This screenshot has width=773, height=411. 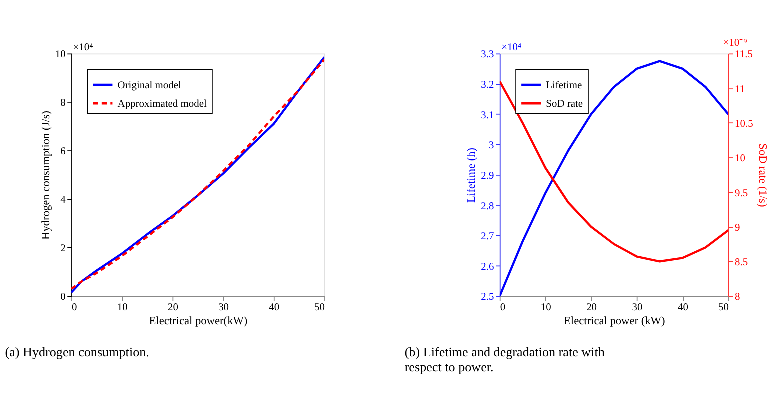 I want to click on text: ×10⁻⁹, so click(x=735, y=43).